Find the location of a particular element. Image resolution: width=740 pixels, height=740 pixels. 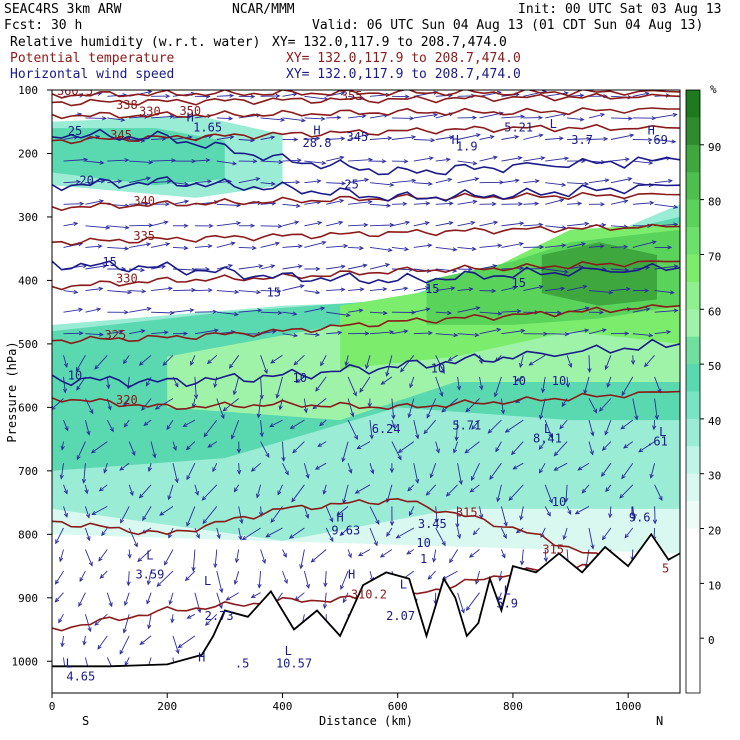

x-tick-label: 1000 is located at coordinates (628, 706).